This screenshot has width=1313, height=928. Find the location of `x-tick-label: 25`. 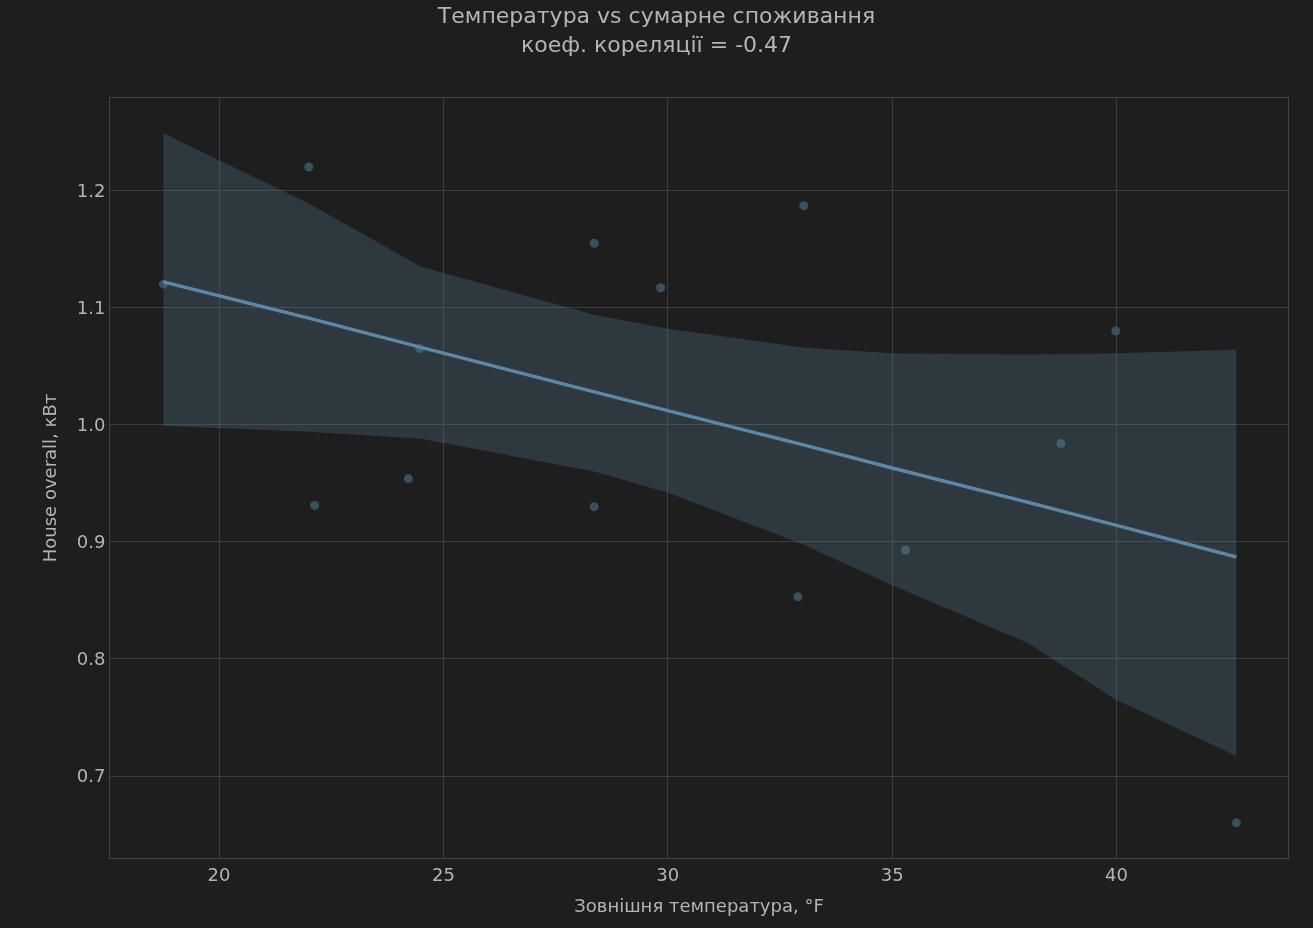

x-tick-label: 25 is located at coordinates (443, 874).